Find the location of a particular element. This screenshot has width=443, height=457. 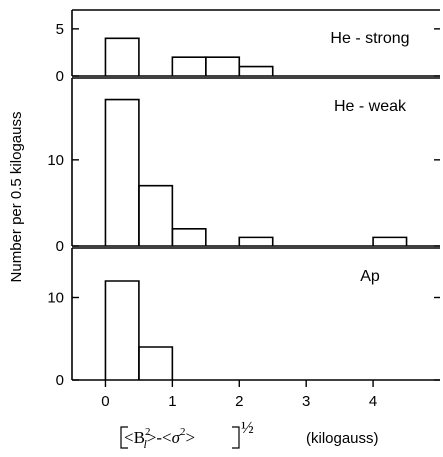

panel-label: He - weak is located at coordinates (370, 106).